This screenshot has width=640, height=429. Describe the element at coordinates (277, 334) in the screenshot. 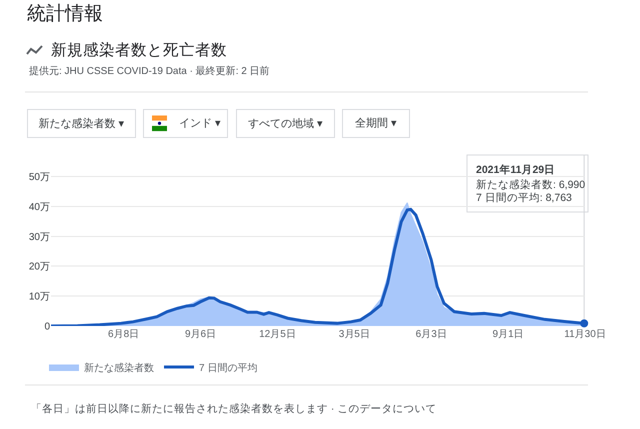

I see `x-tick-label: 12月5日` at that location.